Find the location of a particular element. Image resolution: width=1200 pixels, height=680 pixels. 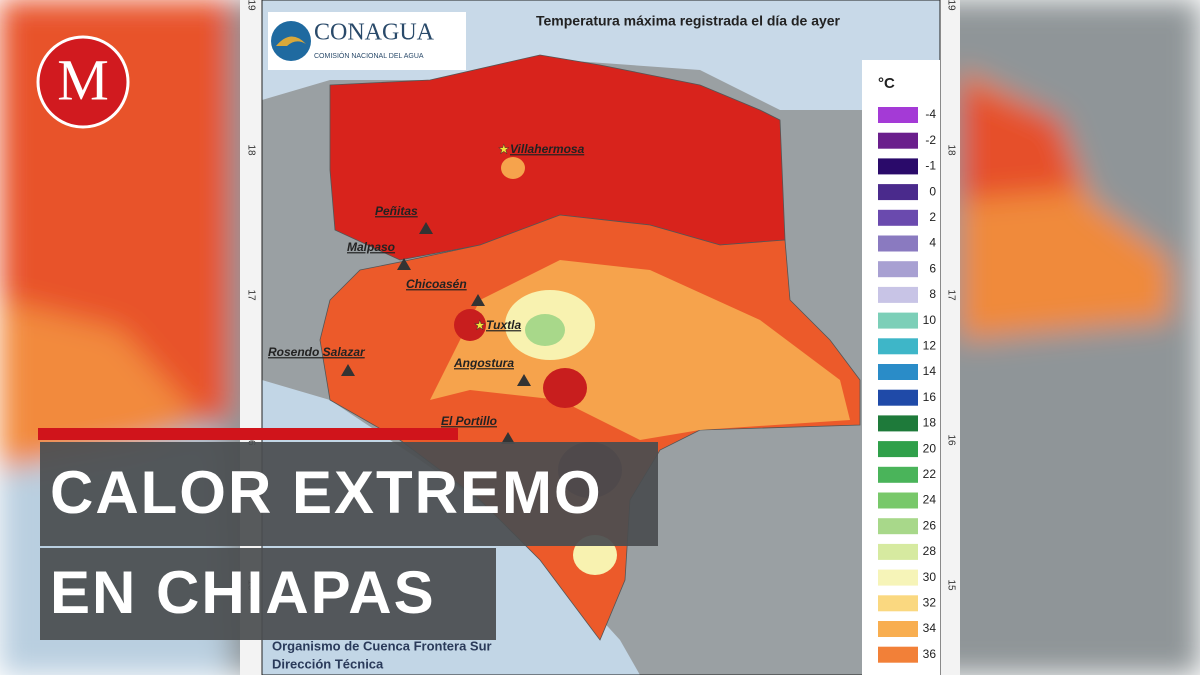

legend-label: 10 is located at coordinates (930, 320).